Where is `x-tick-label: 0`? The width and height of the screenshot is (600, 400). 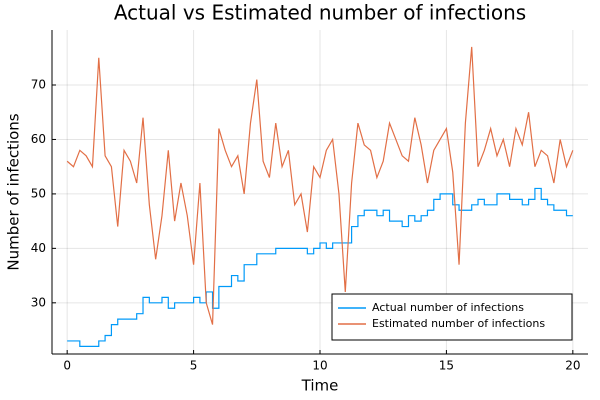 x-tick-label: 0 is located at coordinates (67, 366).